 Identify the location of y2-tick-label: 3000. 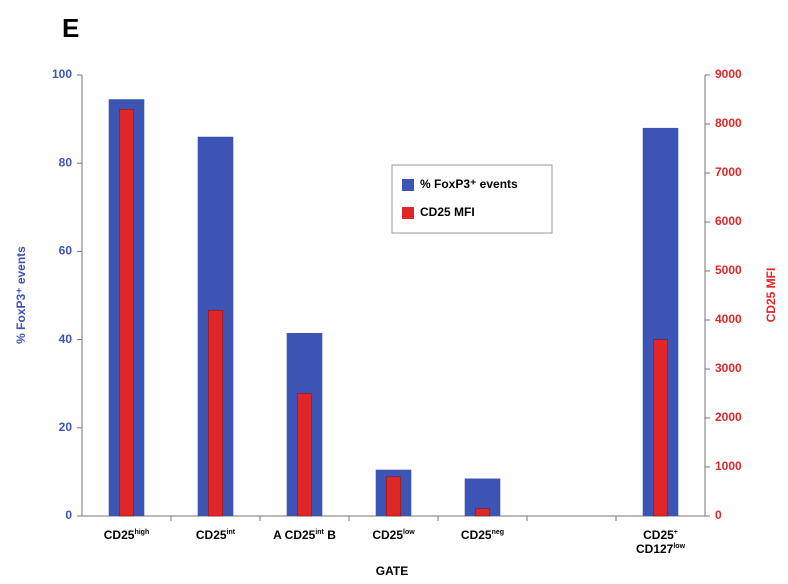
(728, 368).